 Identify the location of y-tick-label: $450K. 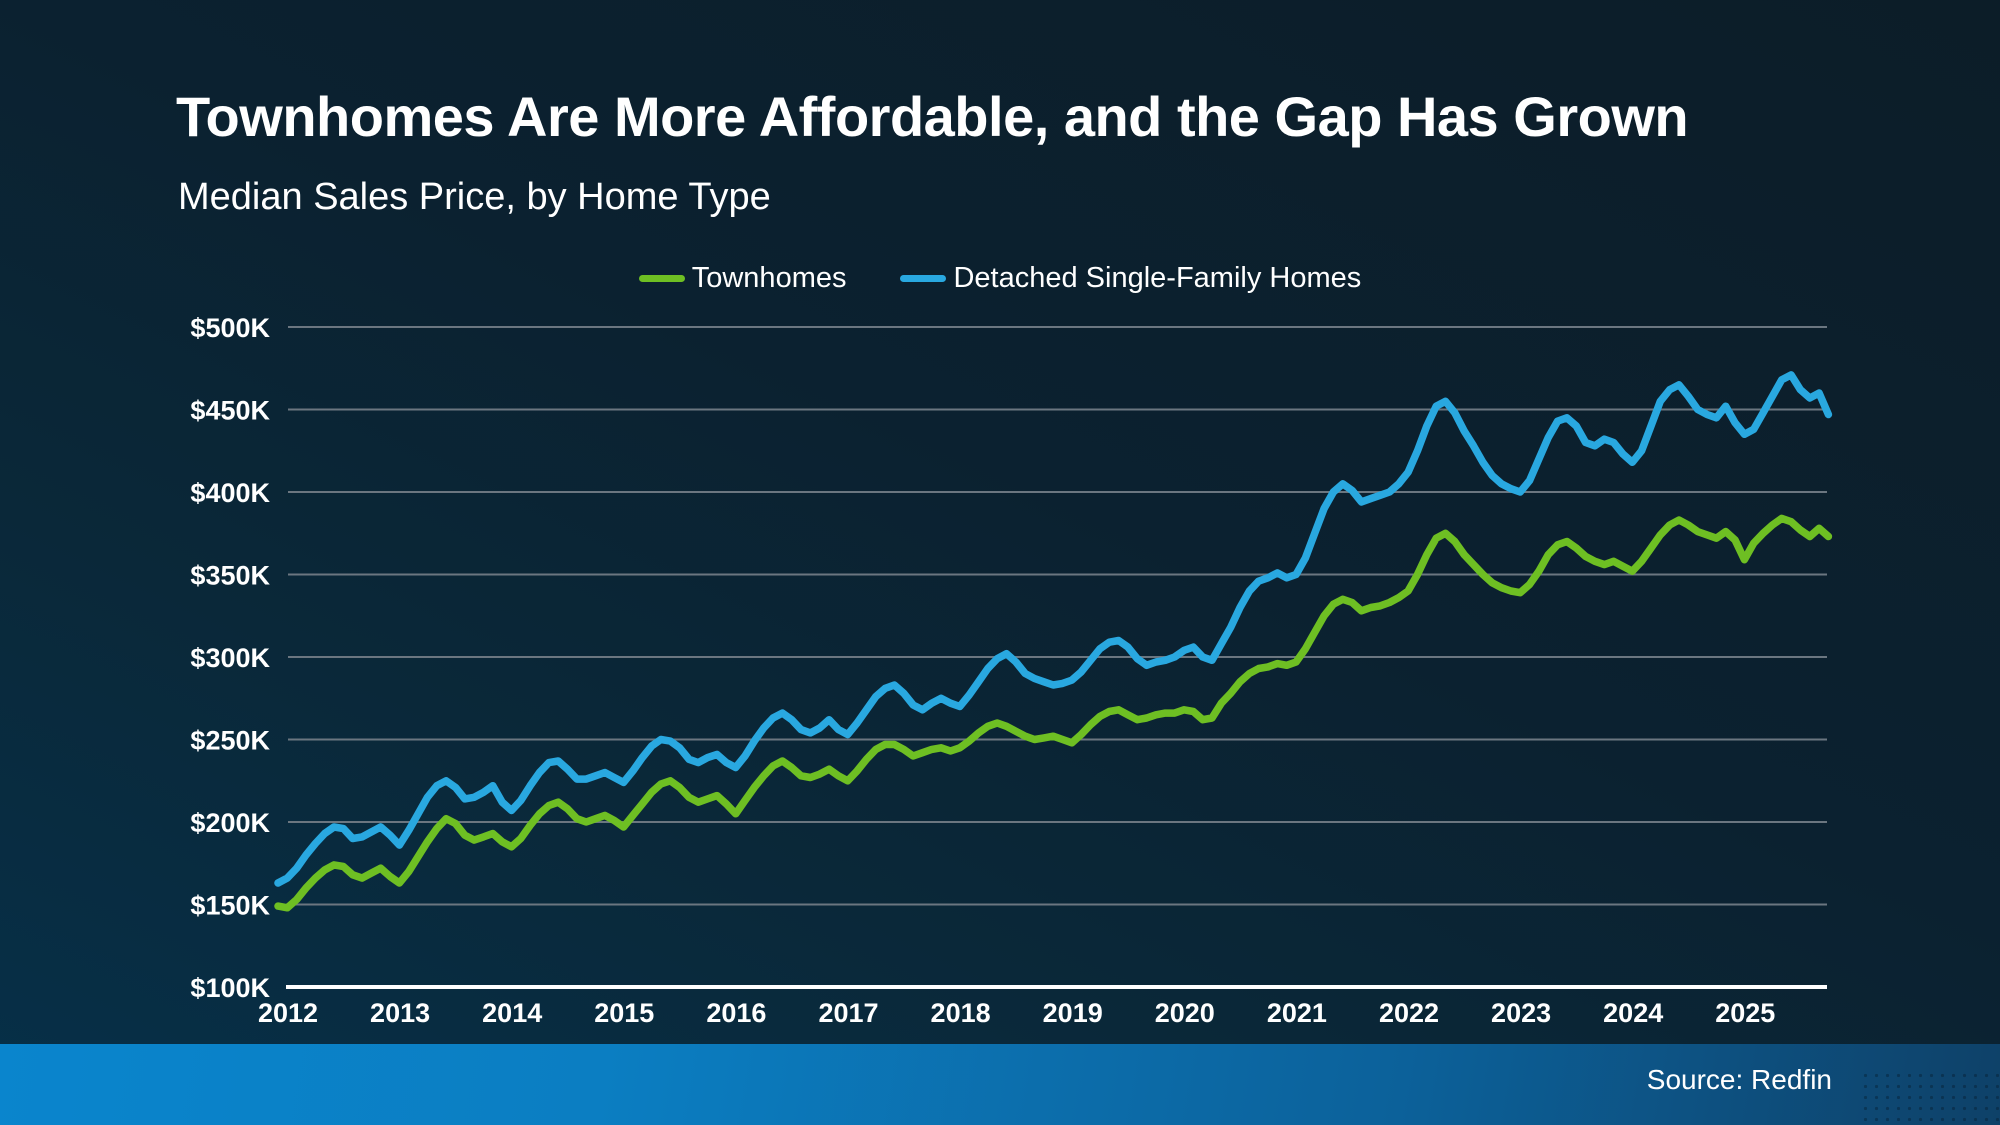
(230, 411).